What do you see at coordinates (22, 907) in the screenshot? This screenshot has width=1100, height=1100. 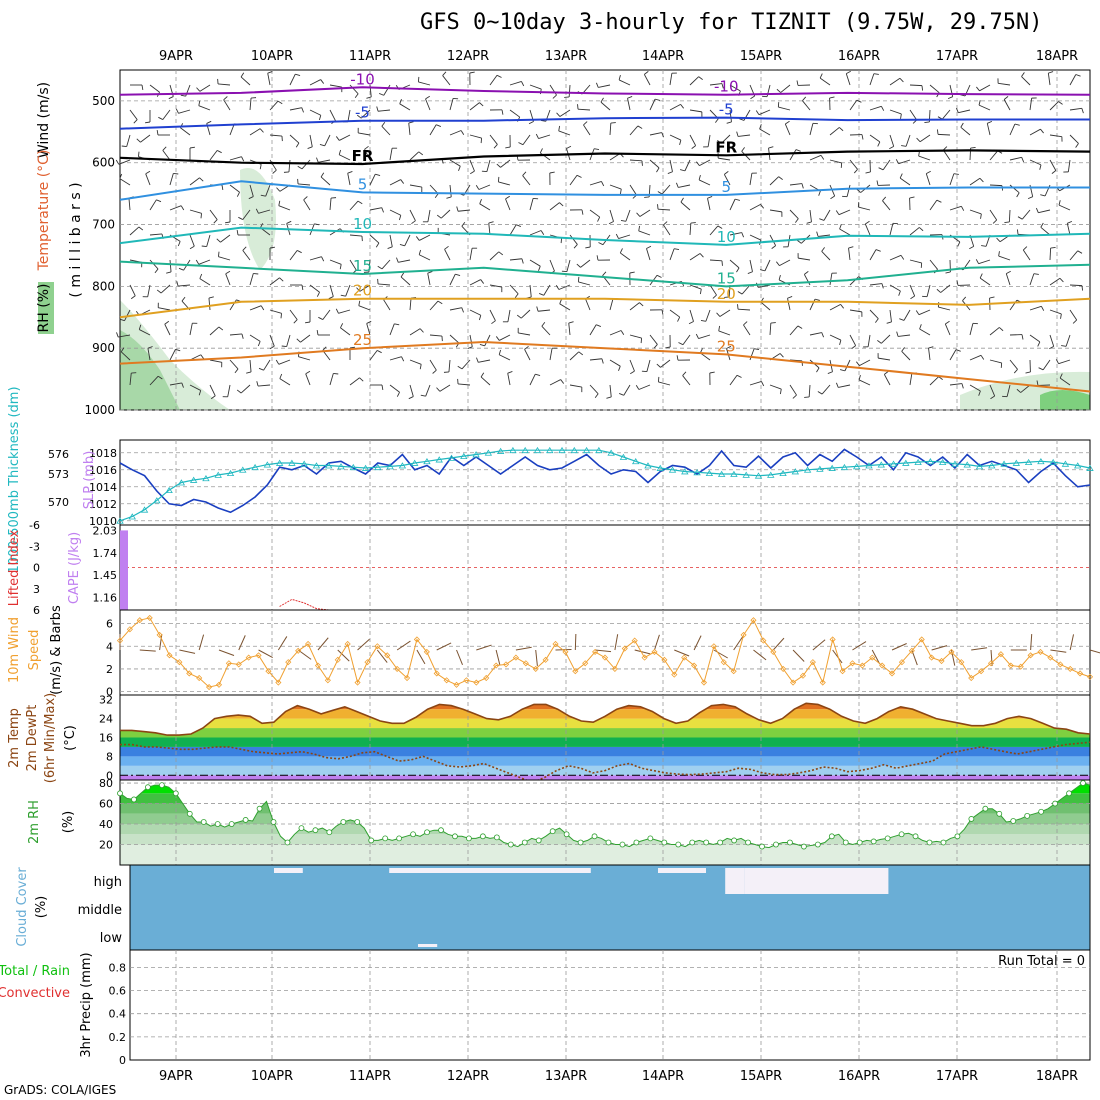 I see `y-axis-cloud-label: Cloud Cover` at bounding box center [22, 907].